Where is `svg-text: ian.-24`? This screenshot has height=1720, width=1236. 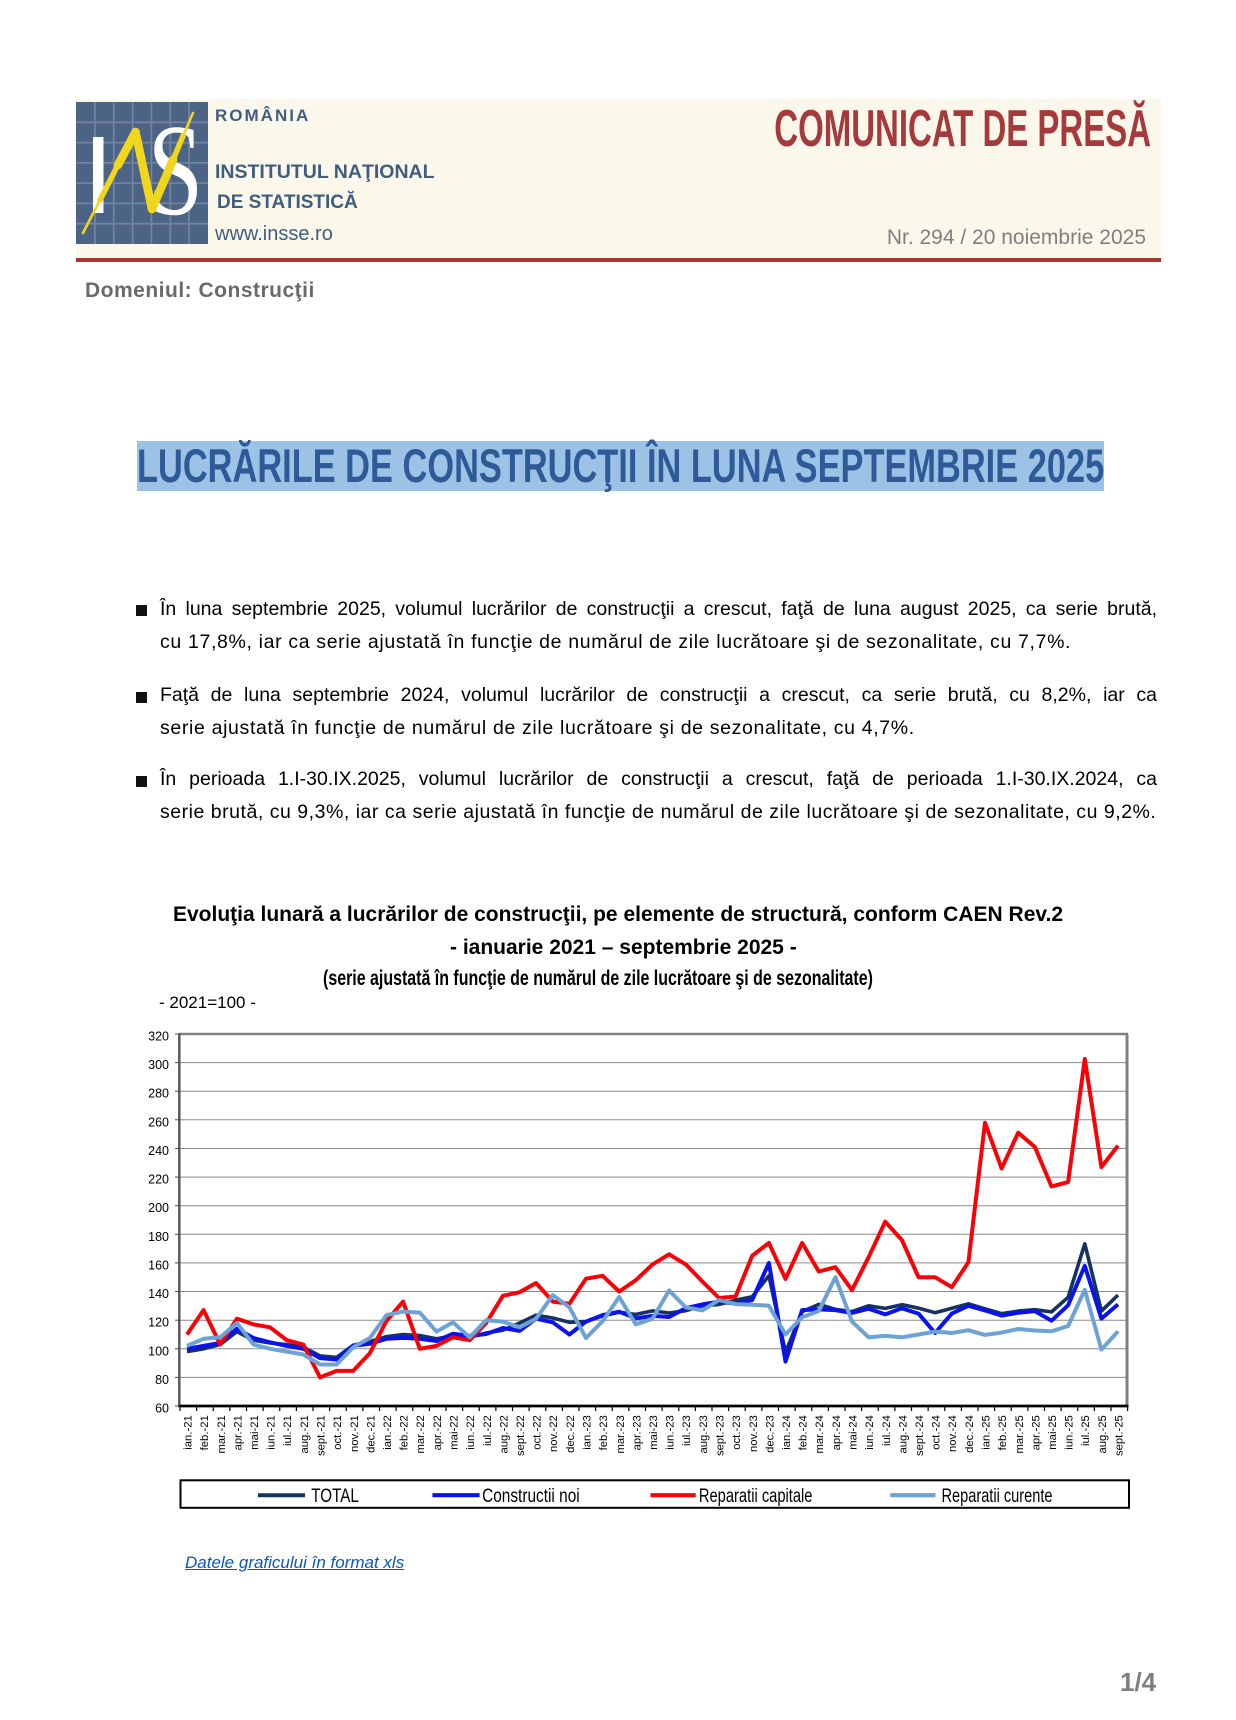
svg-text: ian.-24 is located at coordinates (787, 1432).